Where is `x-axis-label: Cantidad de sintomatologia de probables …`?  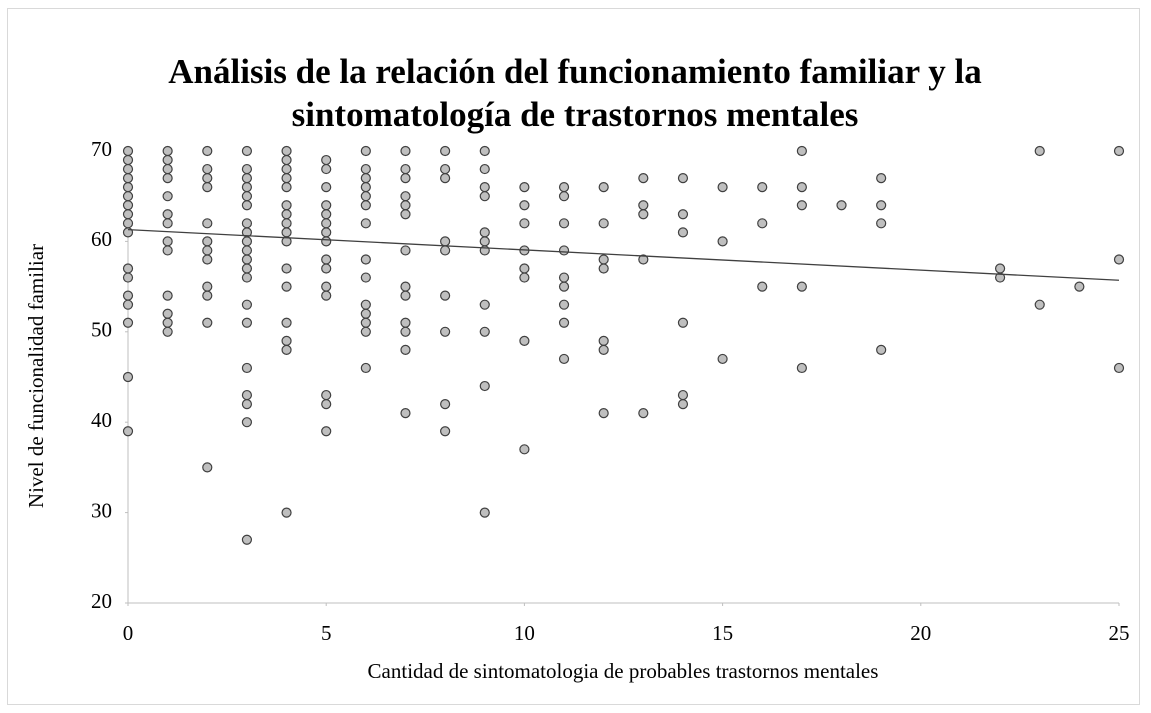
x-axis-label: Cantidad de sintomatologia de probables … is located at coordinates (623, 671).